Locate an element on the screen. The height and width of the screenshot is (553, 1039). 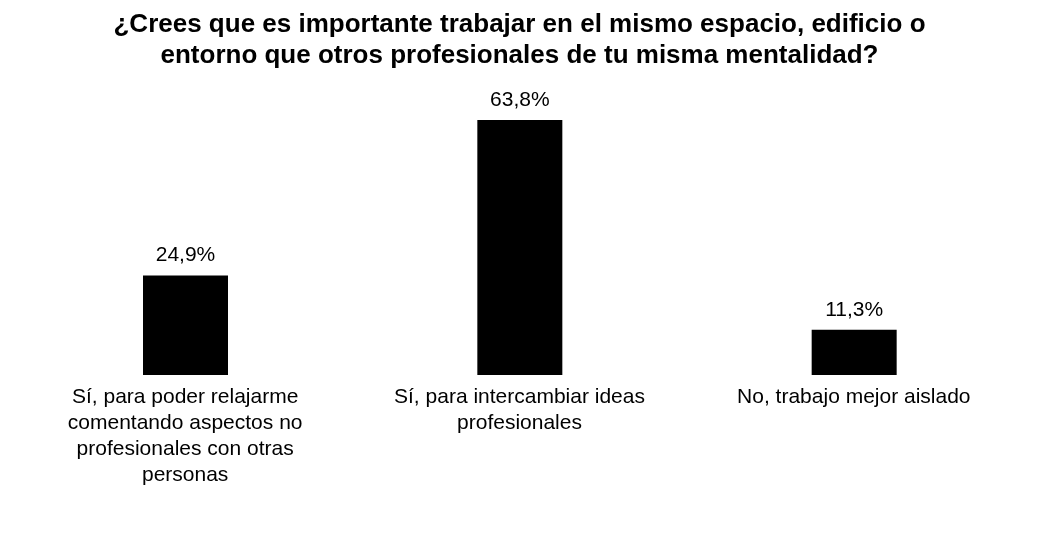
data-label: 11,3% is located at coordinates (854, 308).